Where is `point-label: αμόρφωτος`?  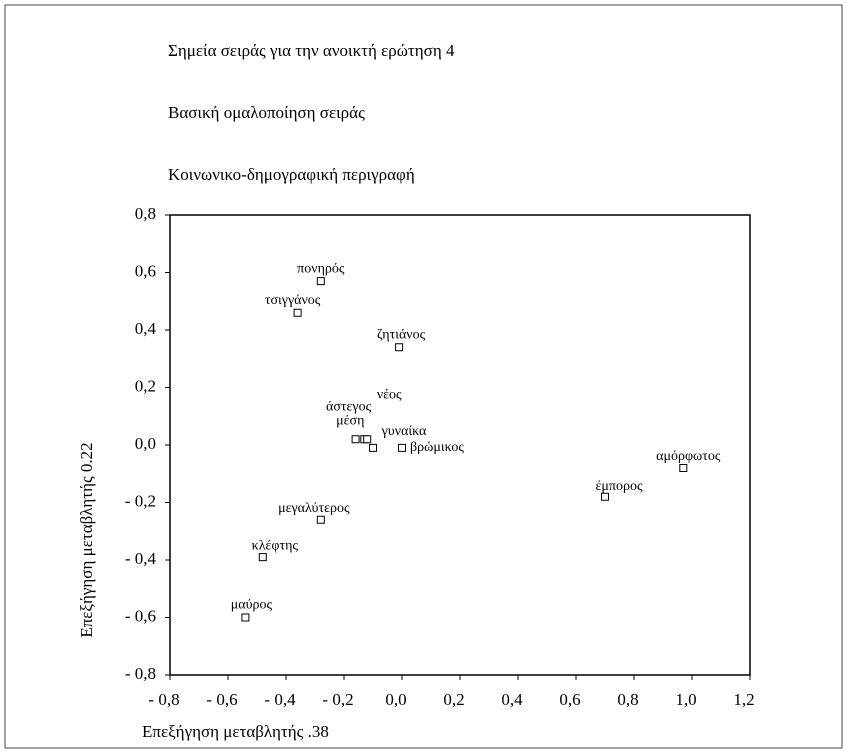 point-label: αμόρφωτος is located at coordinates (688, 456).